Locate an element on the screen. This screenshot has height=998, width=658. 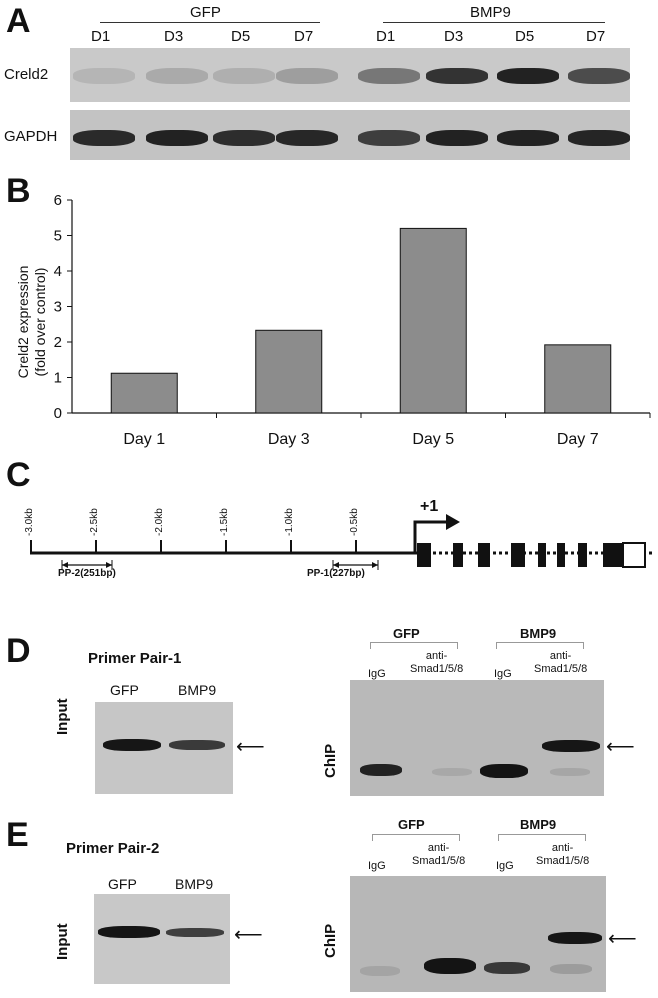
panel-d-input-arrow-icon: ⟵ is located at coordinates (250, 747).